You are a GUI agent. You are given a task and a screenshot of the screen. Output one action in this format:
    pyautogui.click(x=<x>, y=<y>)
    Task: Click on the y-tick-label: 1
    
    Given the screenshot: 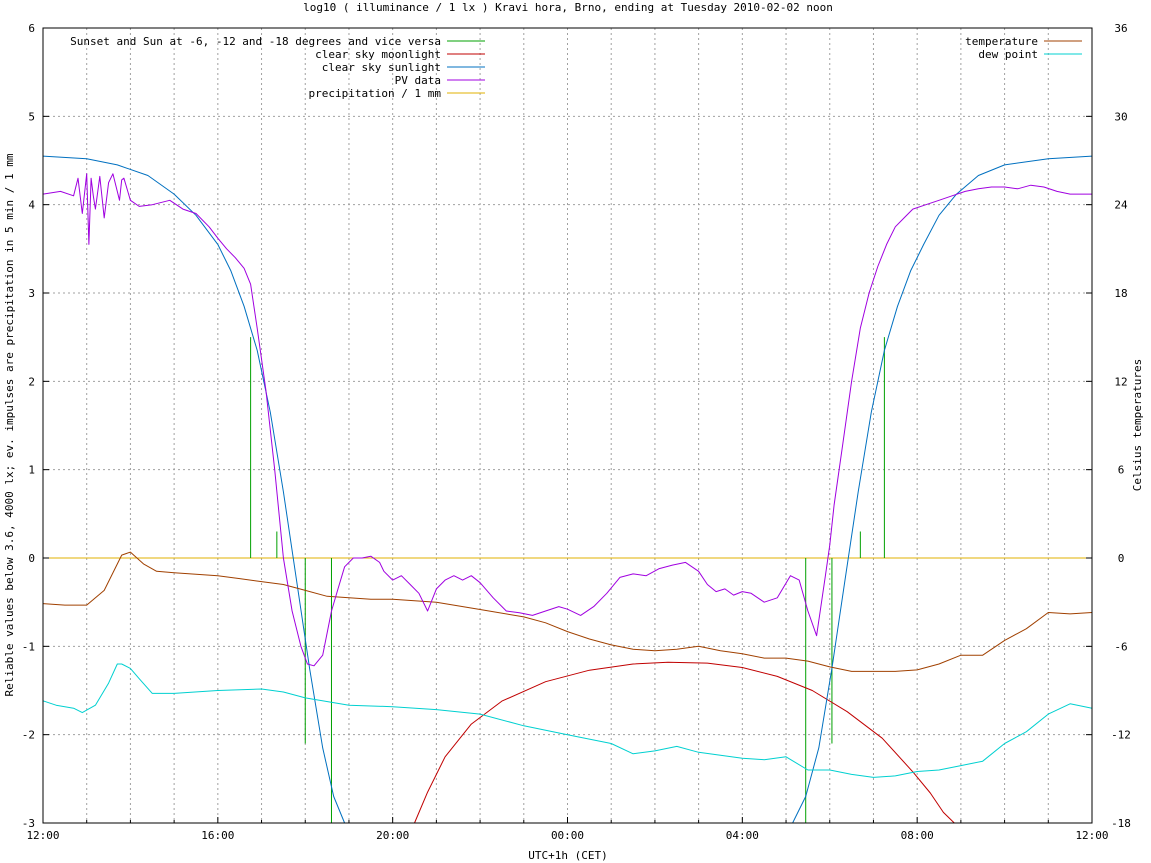 What is the action you would take?
    pyautogui.click(x=31, y=470)
    